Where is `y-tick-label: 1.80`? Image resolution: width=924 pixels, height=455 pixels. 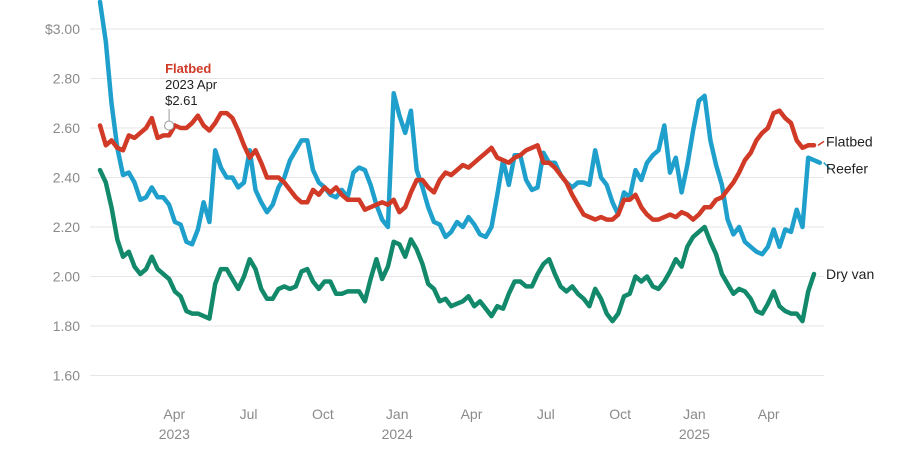 y-tick-label: 1.80 is located at coordinates (66, 326).